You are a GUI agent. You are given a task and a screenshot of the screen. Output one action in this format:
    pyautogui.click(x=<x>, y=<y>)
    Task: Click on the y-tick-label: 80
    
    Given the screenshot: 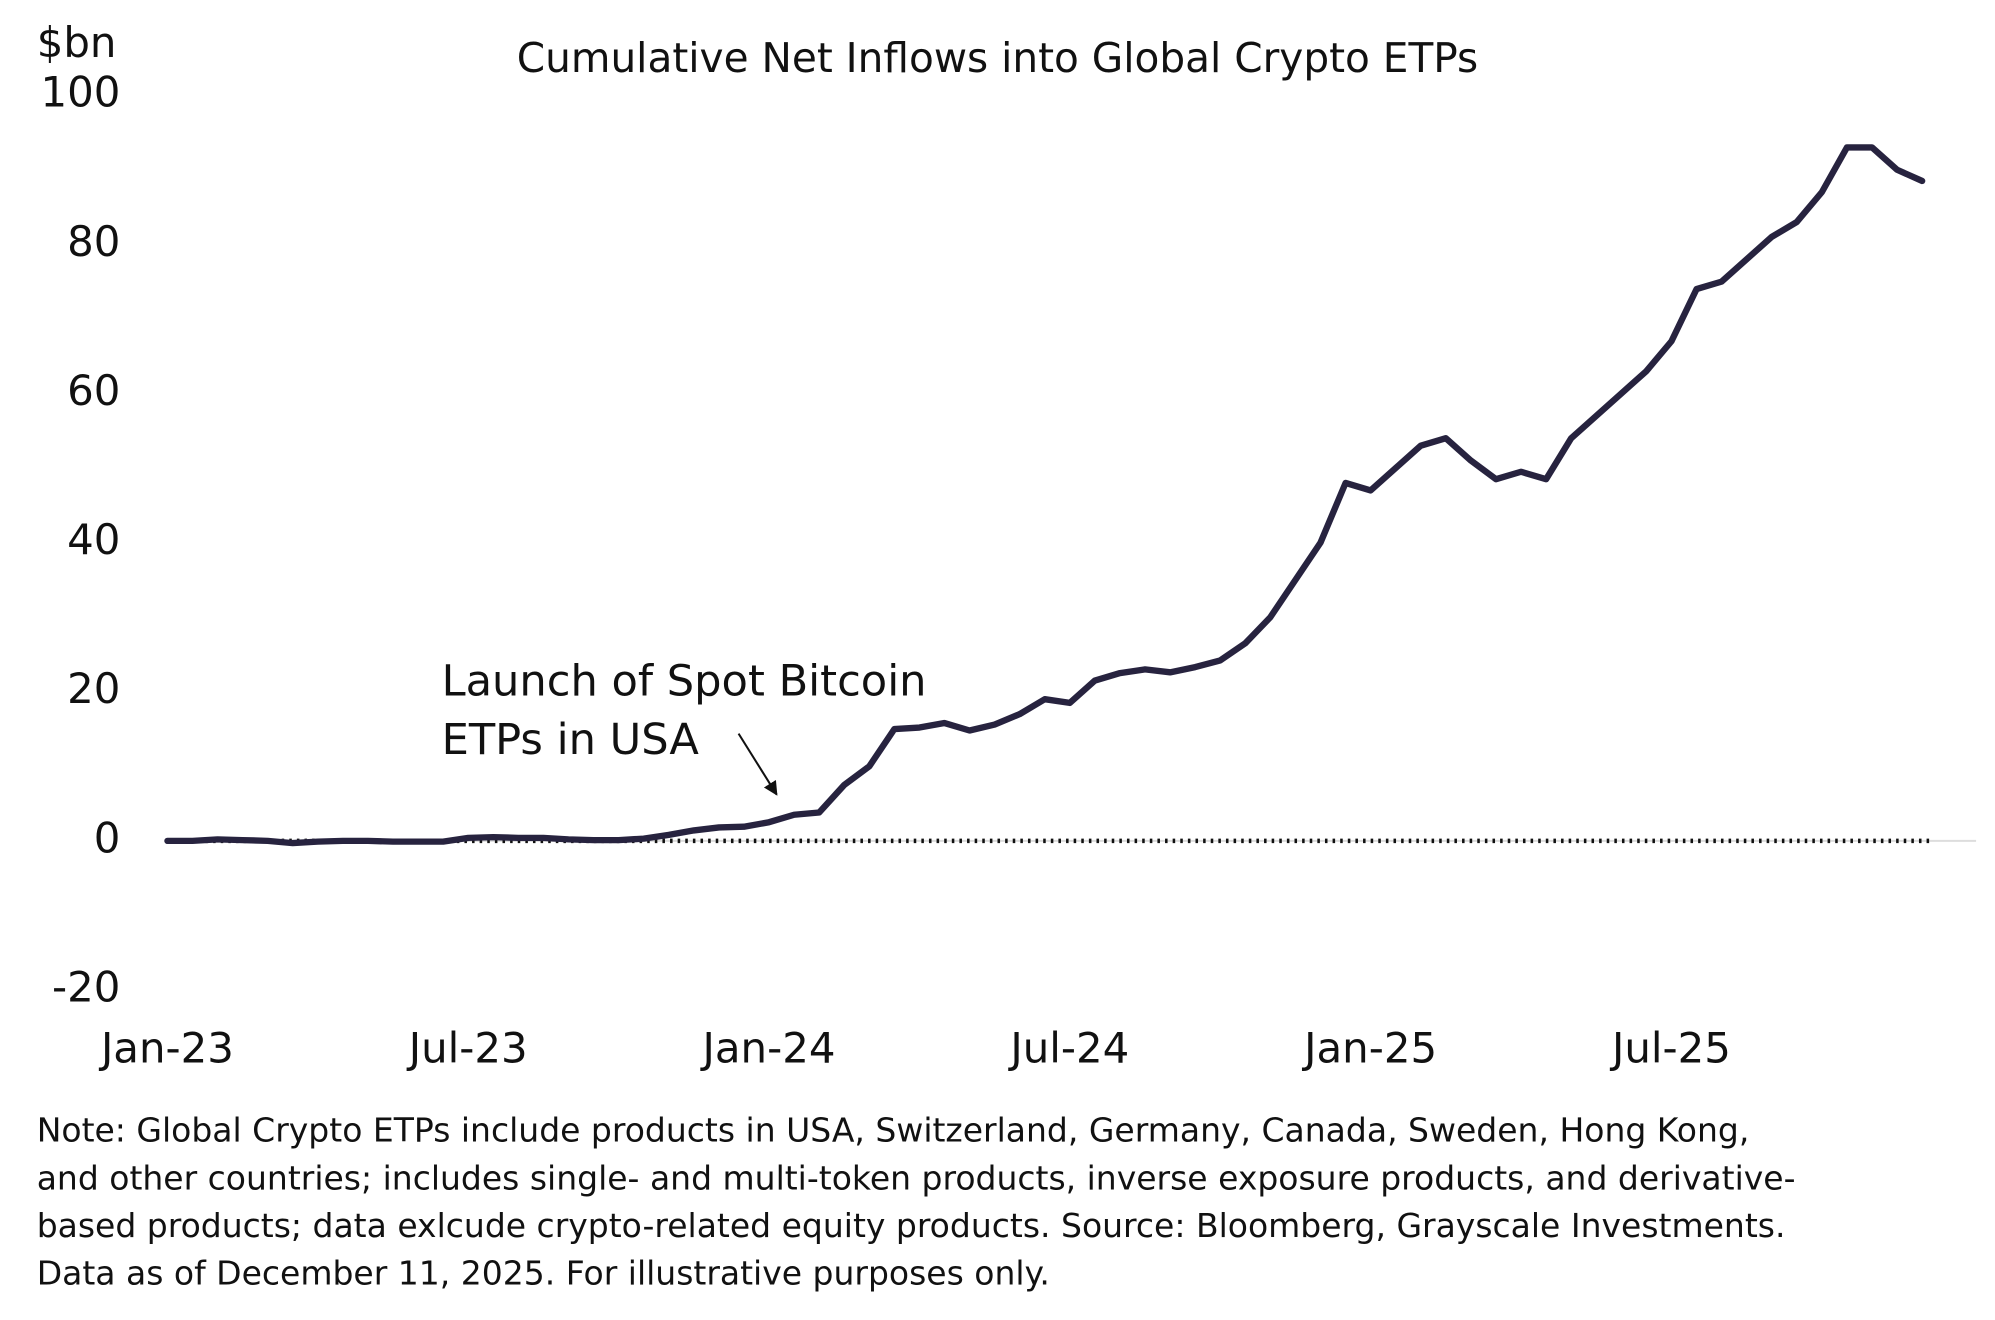 What is the action you would take?
    pyautogui.click(x=93, y=241)
    